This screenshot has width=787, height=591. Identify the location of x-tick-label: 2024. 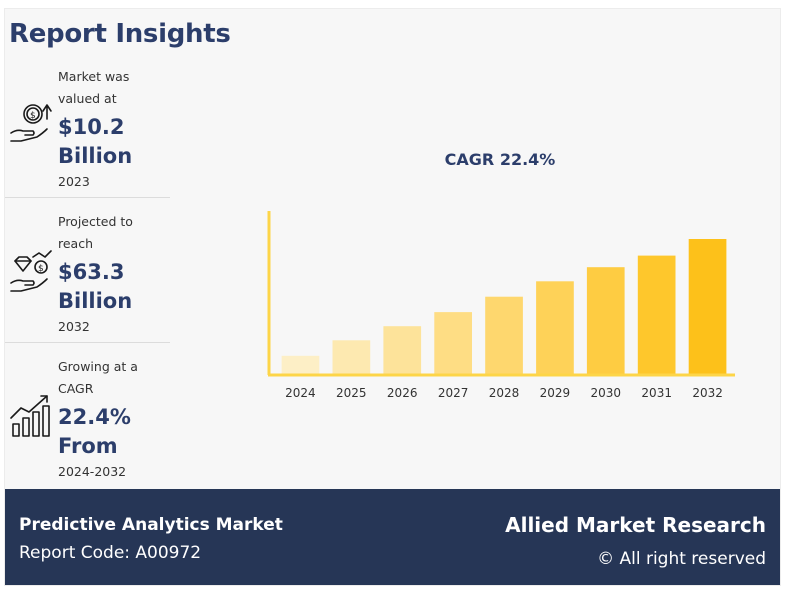
(300, 393).